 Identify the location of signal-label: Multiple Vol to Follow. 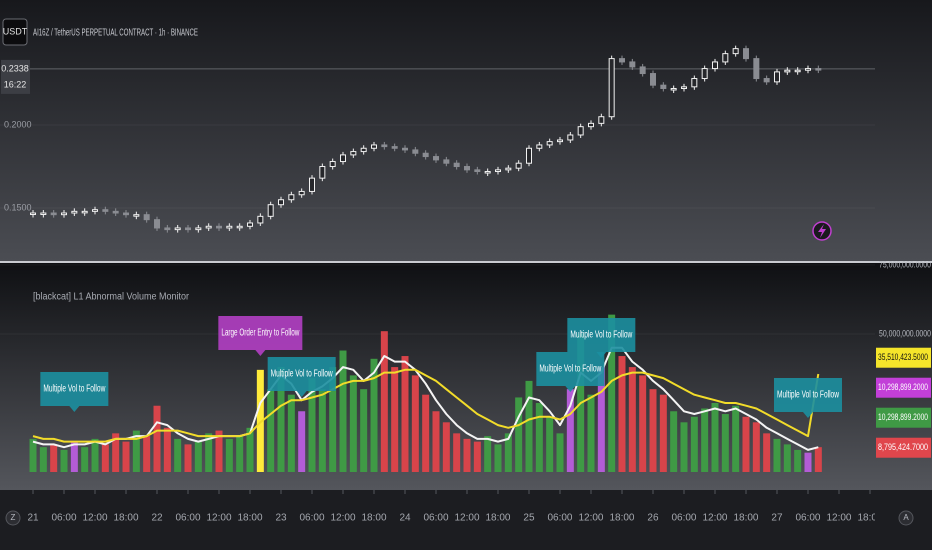
(74, 389).